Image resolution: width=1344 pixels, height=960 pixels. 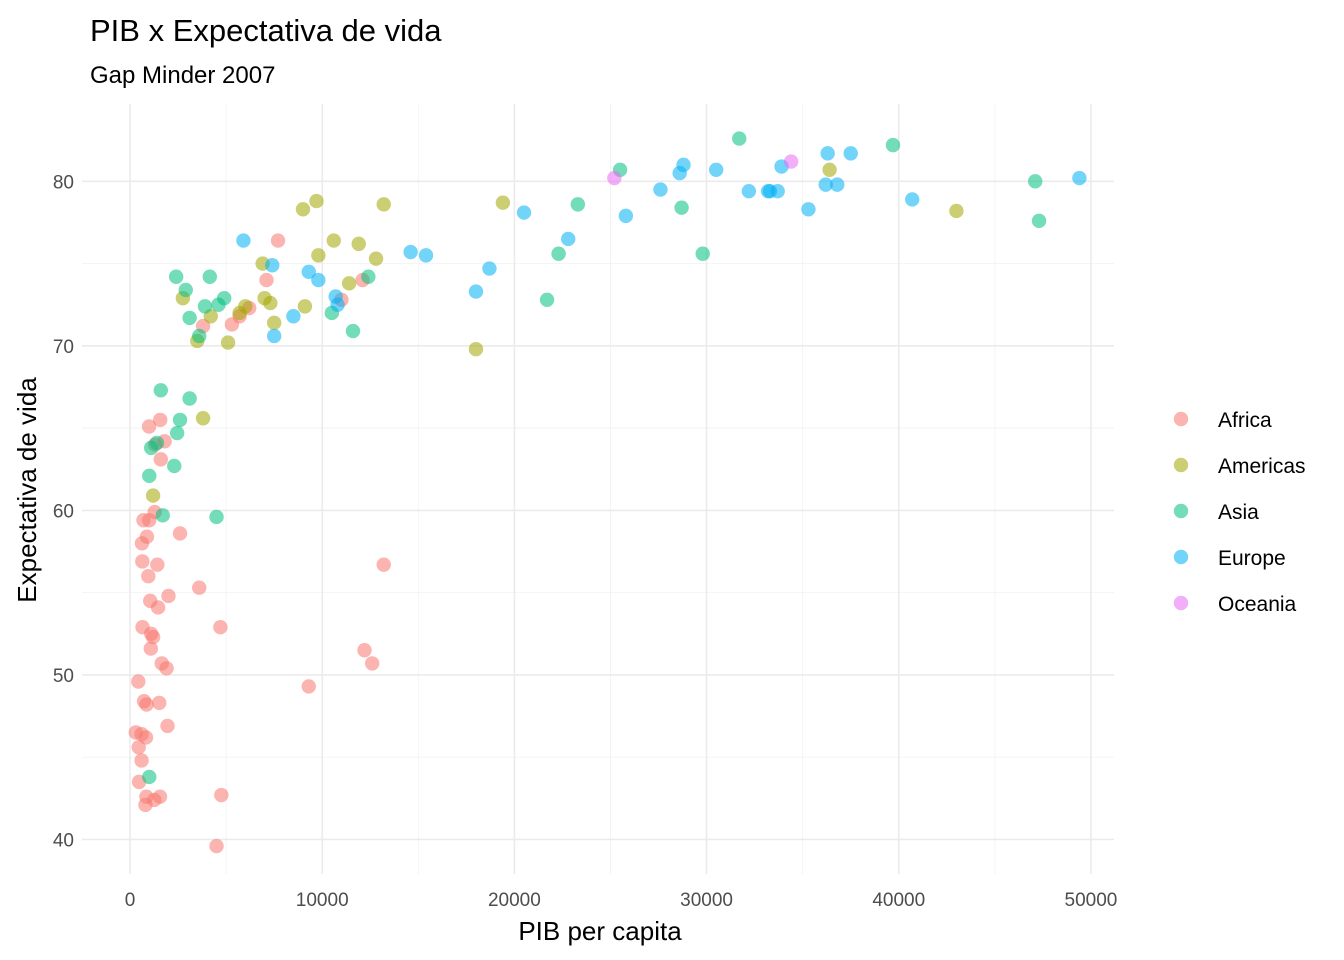 What do you see at coordinates (322, 900) in the screenshot?
I see `x-tick-label: 10000` at bounding box center [322, 900].